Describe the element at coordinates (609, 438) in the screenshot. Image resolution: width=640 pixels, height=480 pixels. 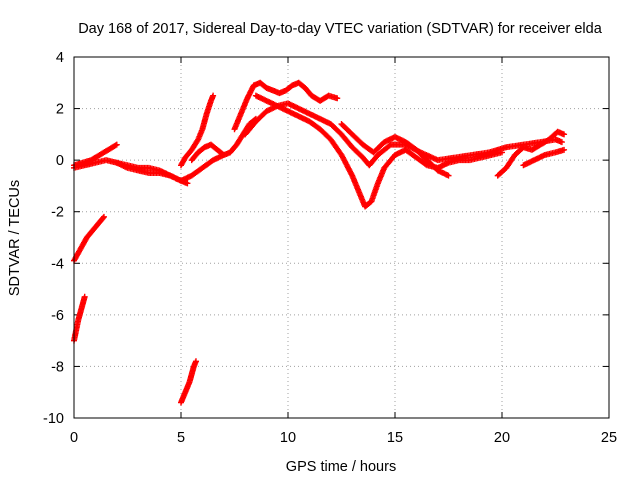
I see `x-tick-label: 25` at that location.